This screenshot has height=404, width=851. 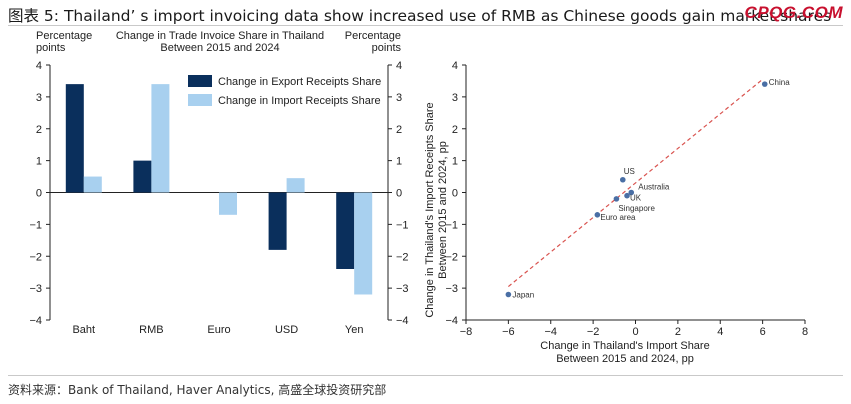 I want to click on legend-label: Change in Export Receipts Share, so click(x=299, y=82).